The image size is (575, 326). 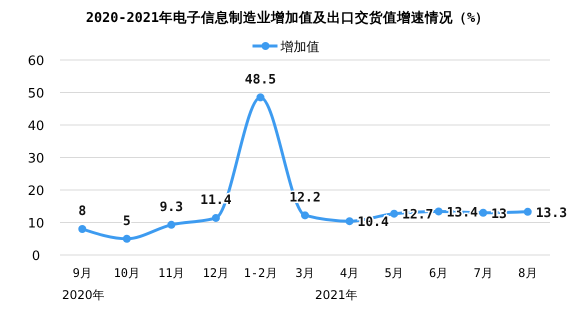 What do you see at coordinates (126, 221) in the screenshot?
I see `data-label: 5` at bounding box center [126, 221].